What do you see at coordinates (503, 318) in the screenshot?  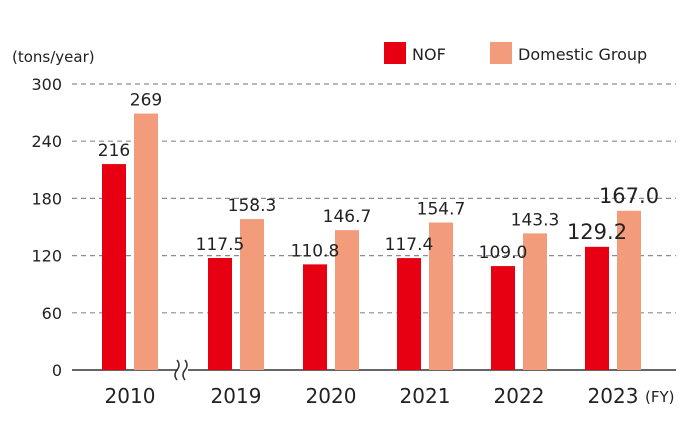 I see `bar-nof-2022` at bounding box center [503, 318].